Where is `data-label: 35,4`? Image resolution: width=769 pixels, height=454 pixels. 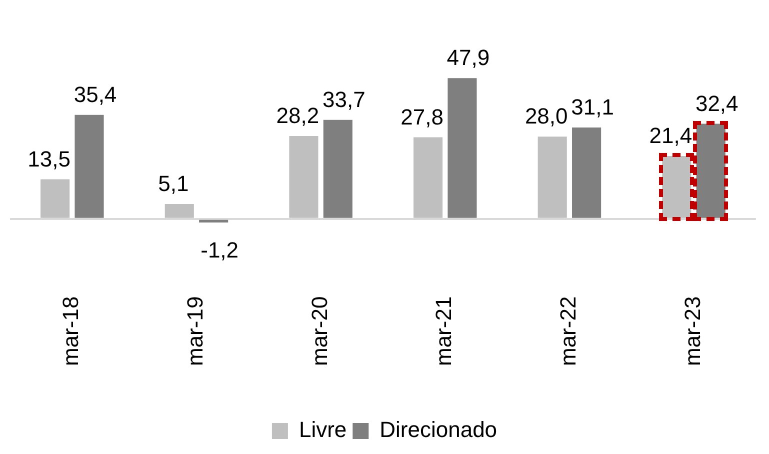 data-label: 35,4 is located at coordinates (95, 94).